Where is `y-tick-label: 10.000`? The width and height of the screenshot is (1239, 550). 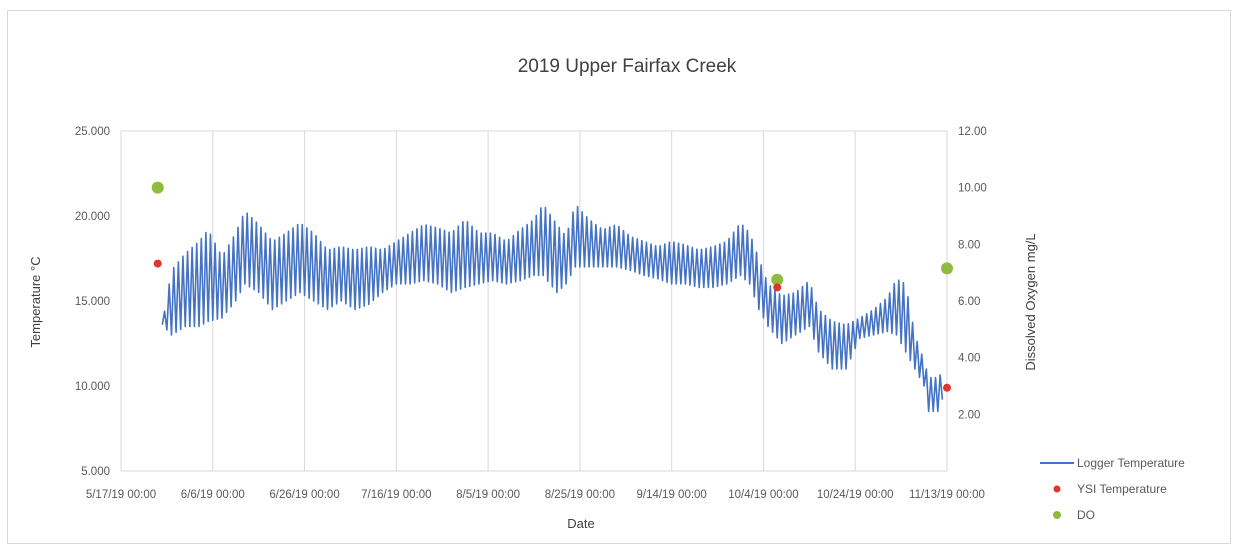 y-tick-label: 10.000 is located at coordinates (92, 387).